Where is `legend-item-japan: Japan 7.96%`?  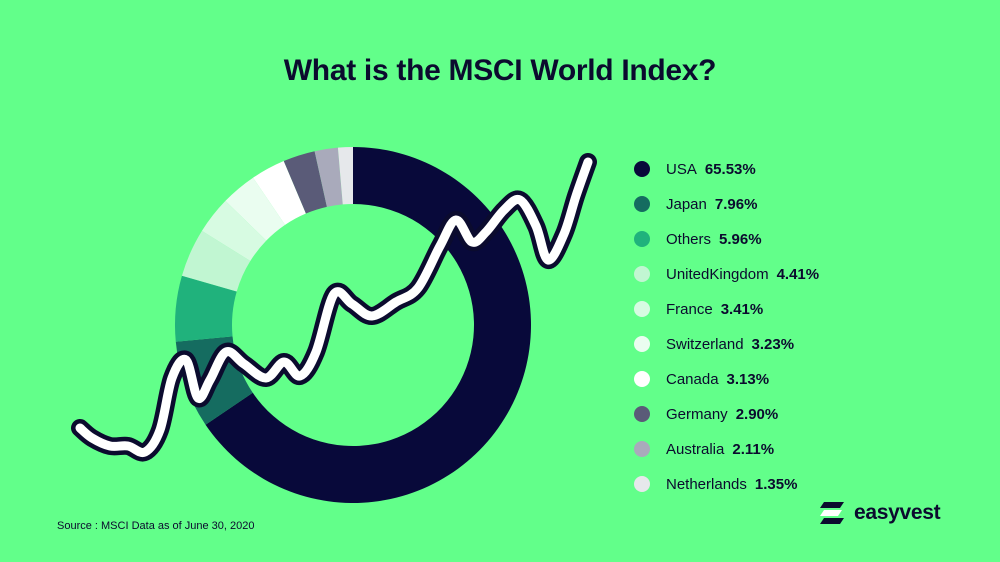
legend-item-japan: Japan 7.96% is located at coordinates (695, 204).